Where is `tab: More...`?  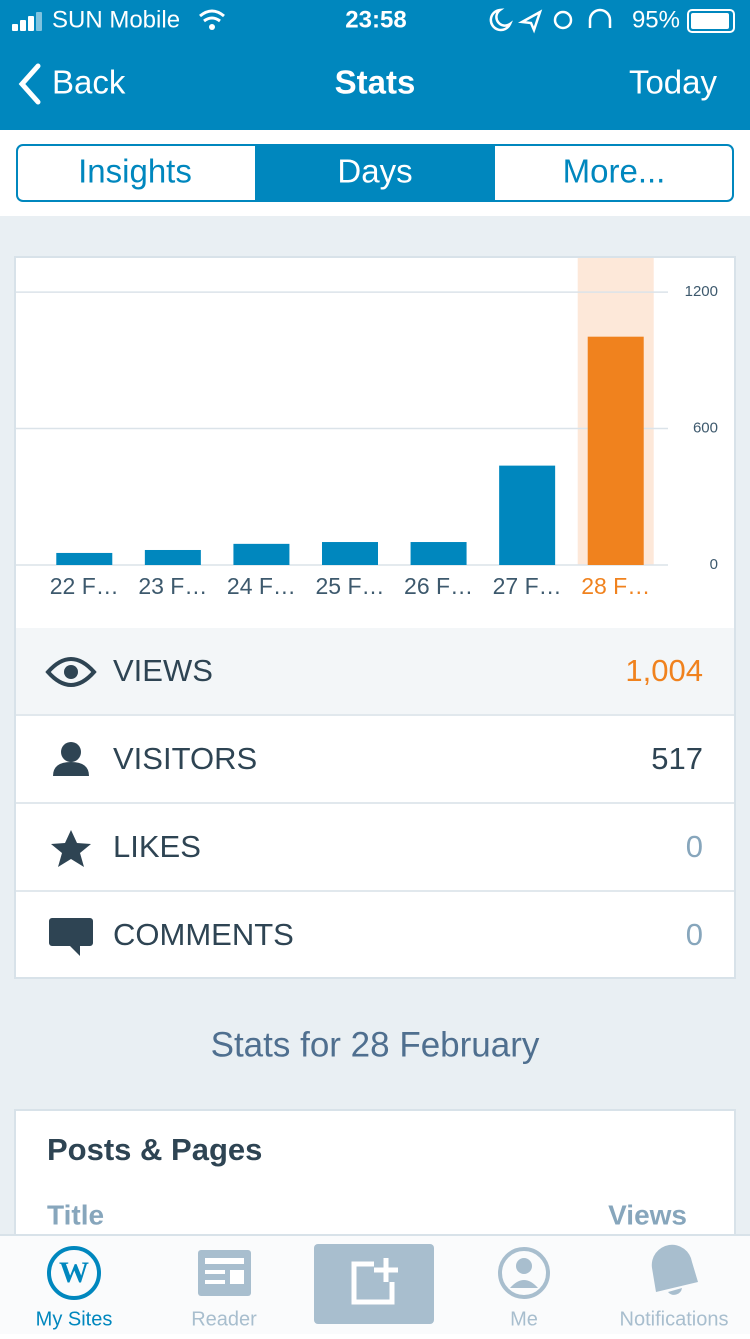
tab: More... is located at coordinates (614, 171).